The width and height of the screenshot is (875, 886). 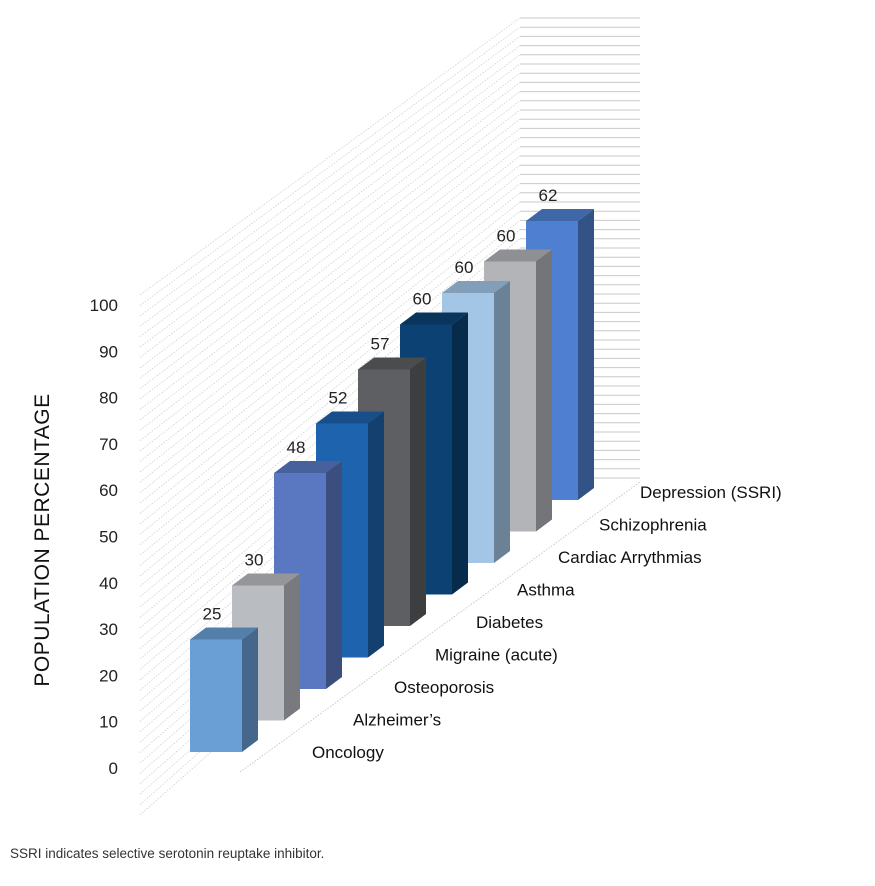 I want to click on category-label: Diabetes, so click(x=509, y=622).